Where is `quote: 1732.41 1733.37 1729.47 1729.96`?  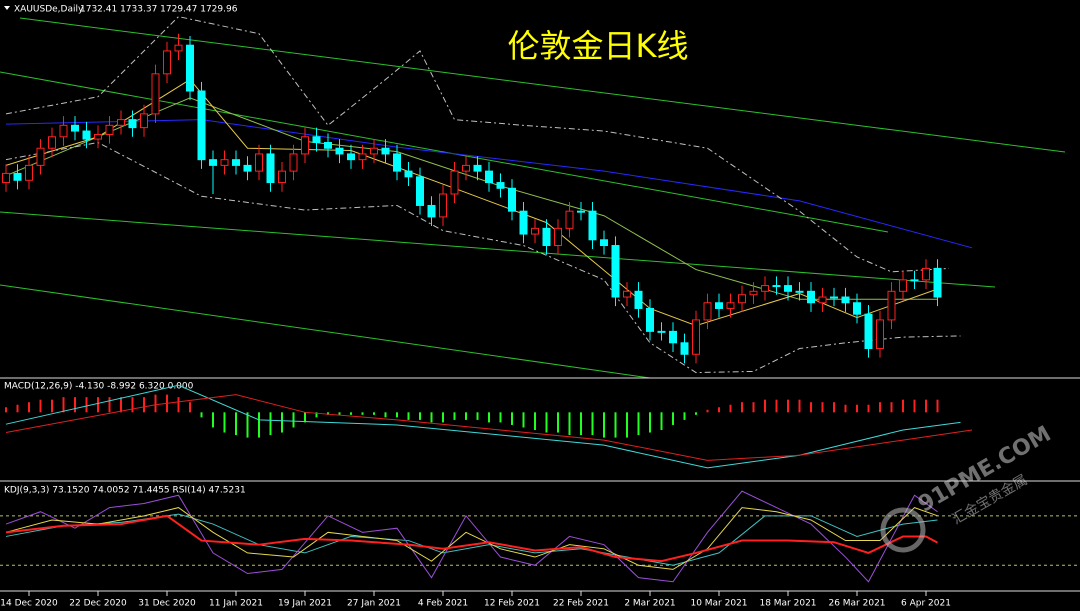
quote: 1732.41 1733.37 1729.47 1729.96 is located at coordinates (159, 10).